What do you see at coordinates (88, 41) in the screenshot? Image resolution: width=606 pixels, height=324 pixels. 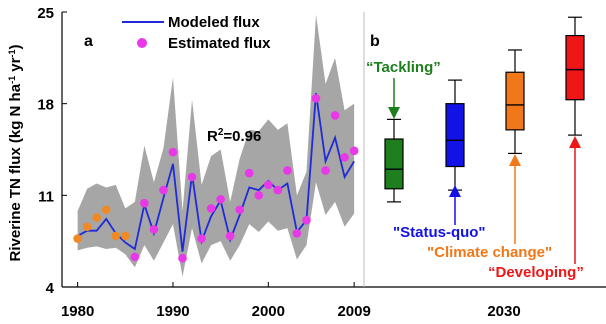 I see `panel-a-label: a` at bounding box center [88, 41].